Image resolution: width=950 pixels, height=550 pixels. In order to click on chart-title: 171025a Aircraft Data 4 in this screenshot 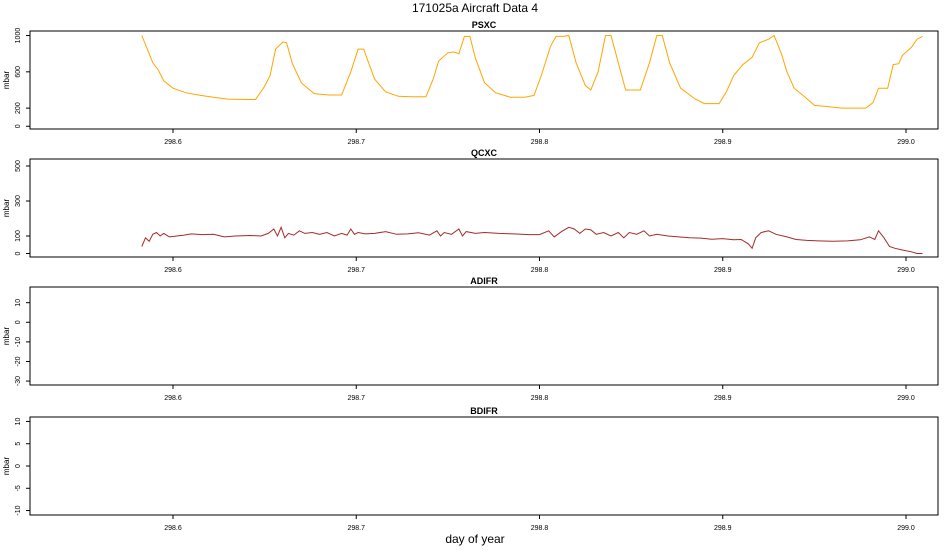, I will do `click(475, 8)`.